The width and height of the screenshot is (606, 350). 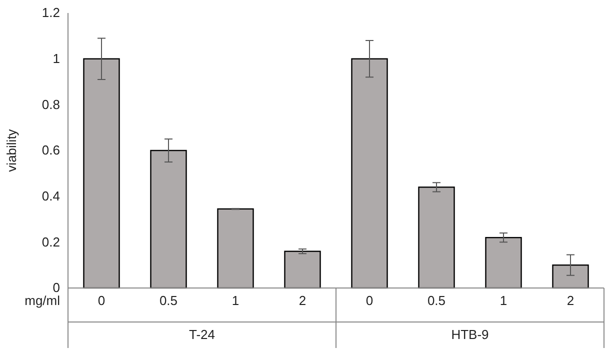 What do you see at coordinates (51, 12) in the screenshot?
I see `y-tick-label: 1.2` at bounding box center [51, 12].